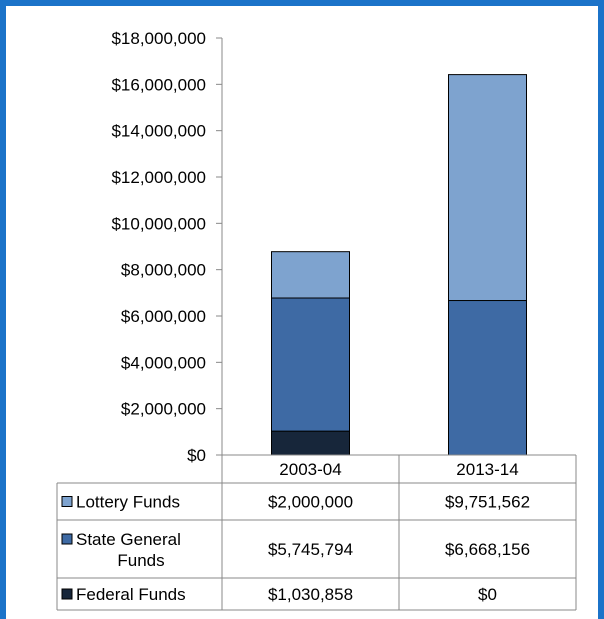 This screenshot has height=619, width=604. I want to click on y-tick-label: $12,000,000, so click(158, 177).